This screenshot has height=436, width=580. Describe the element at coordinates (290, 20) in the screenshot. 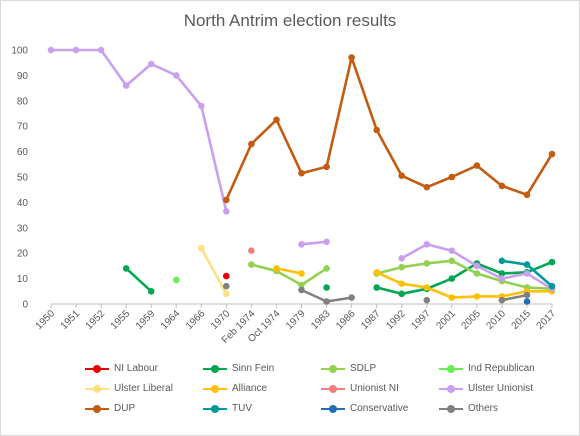

I see `chart-title: North Antrim election results` at that location.